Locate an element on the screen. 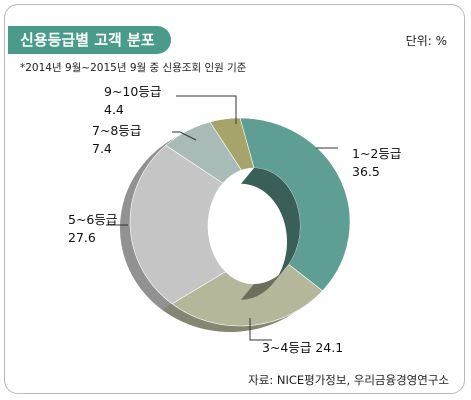  category-label-1: 1~2등급 is located at coordinates (376, 153).